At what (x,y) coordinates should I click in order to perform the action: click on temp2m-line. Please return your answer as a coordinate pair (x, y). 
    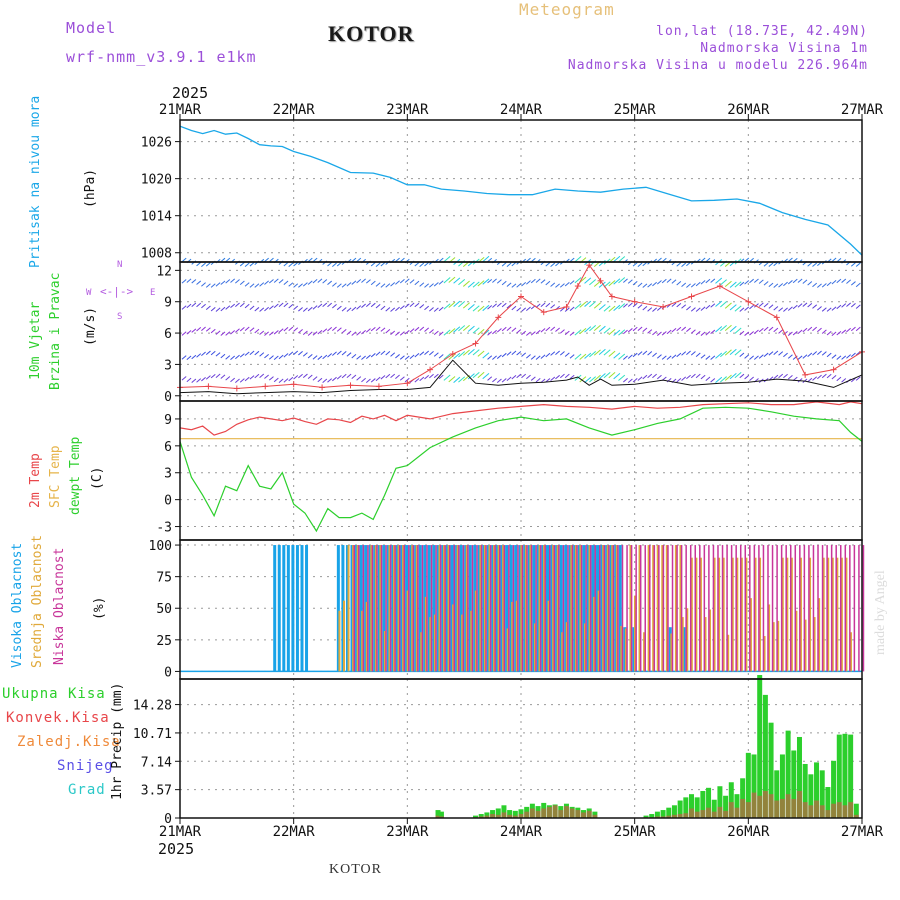
    Looking at the image, I should click on (521, 418).